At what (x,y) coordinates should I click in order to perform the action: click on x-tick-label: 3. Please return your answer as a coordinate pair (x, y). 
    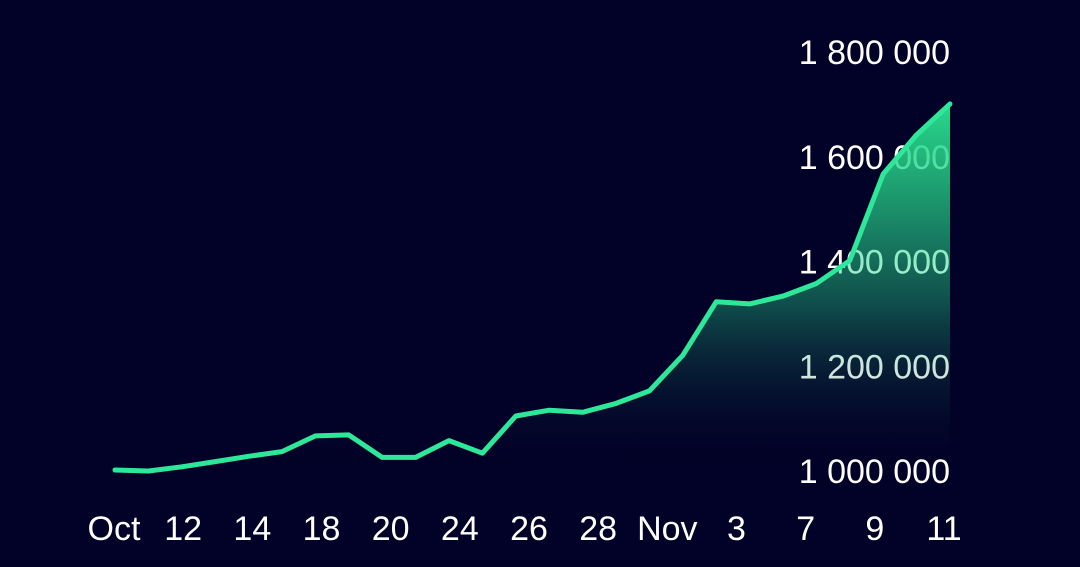
    Looking at the image, I should click on (736, 529).